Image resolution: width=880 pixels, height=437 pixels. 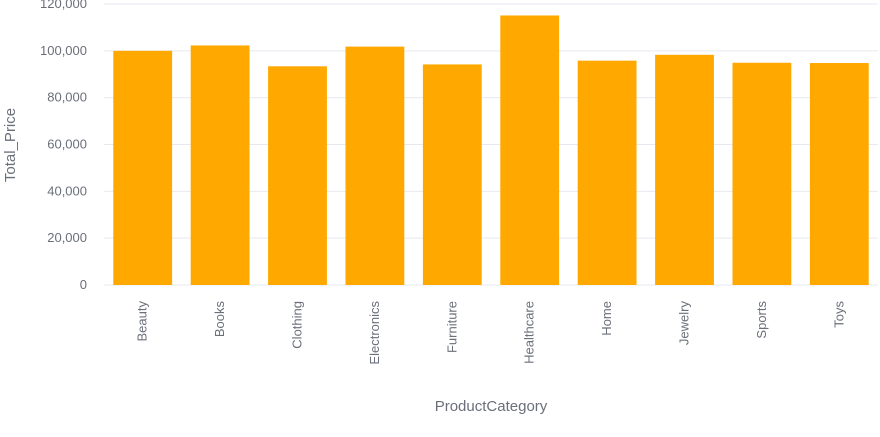 I want to click on bar-furniture, so click(x=452, y=174).